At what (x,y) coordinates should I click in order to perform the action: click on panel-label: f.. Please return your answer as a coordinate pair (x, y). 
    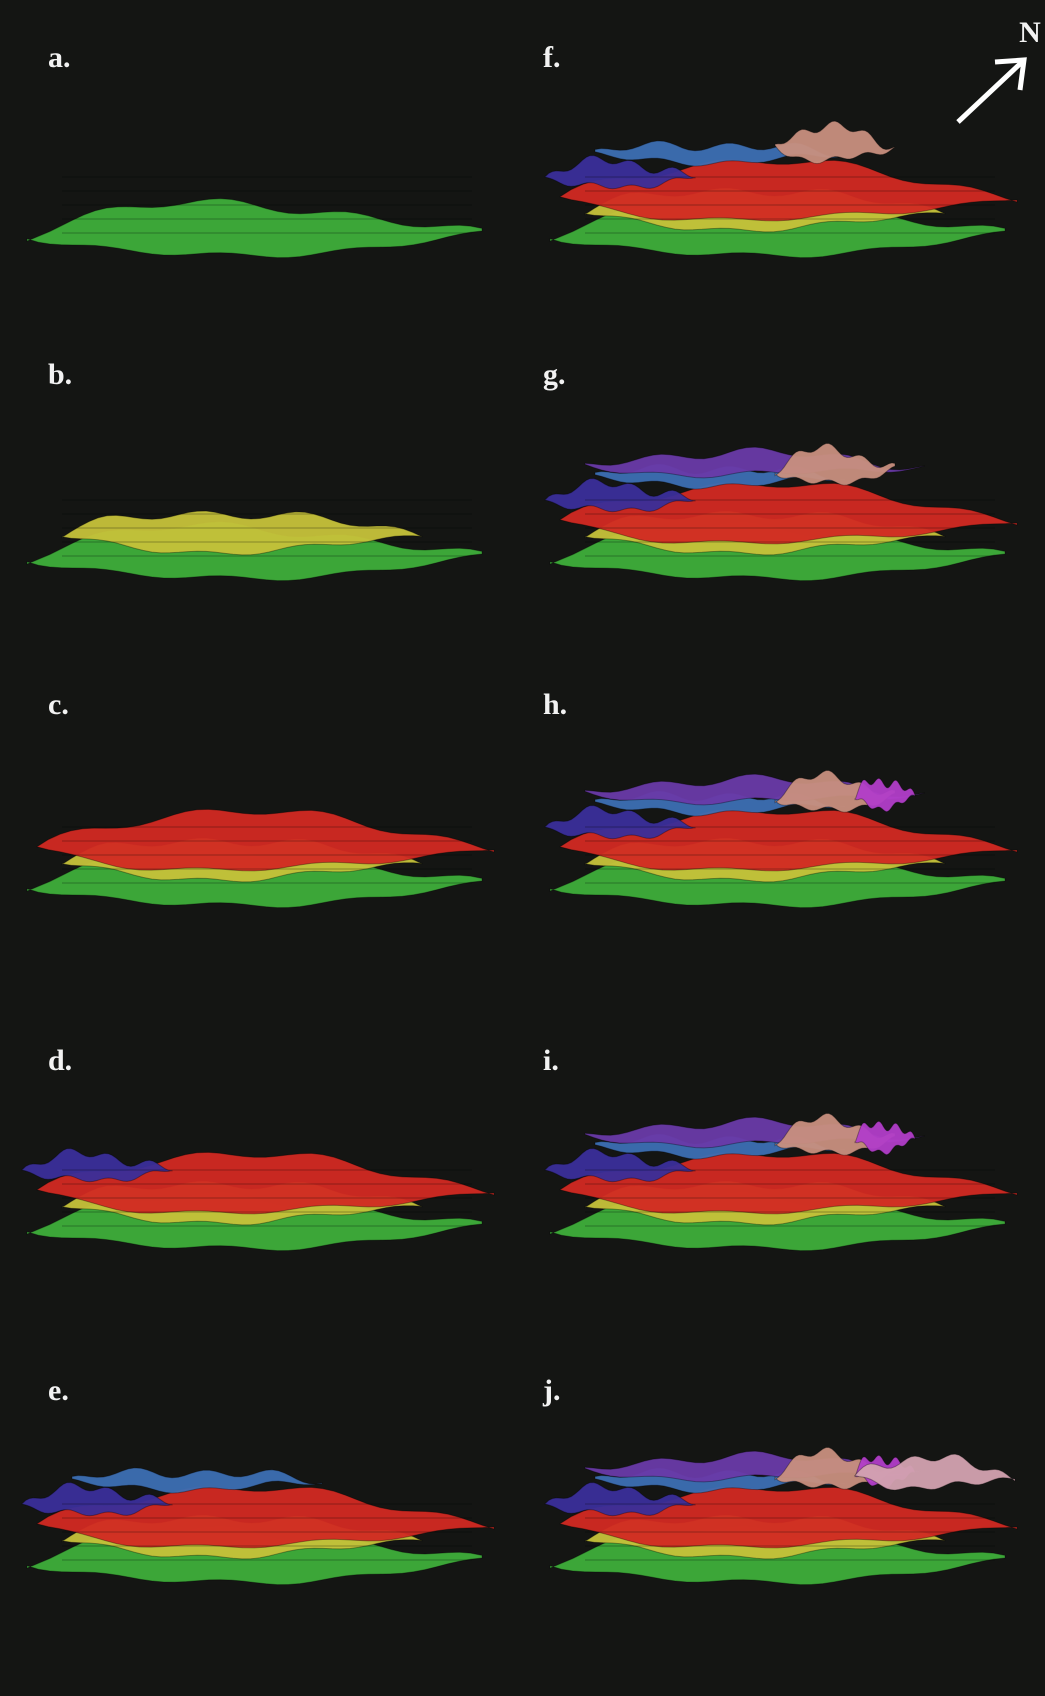
    Looking at the image, I should click on (552, 57).